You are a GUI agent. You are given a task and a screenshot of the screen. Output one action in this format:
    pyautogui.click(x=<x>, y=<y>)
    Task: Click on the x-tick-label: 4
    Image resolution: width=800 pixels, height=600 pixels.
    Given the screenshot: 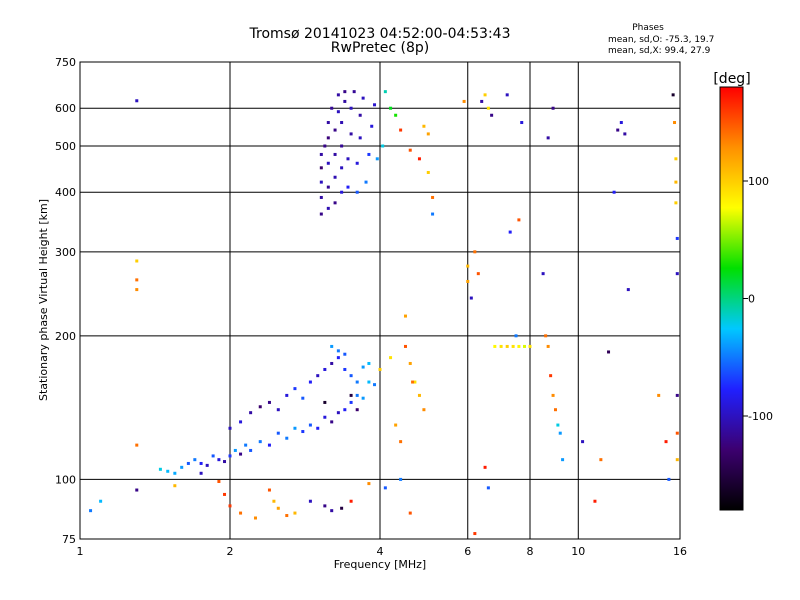 What is the action you would take?
    pyautogui.click(x=380, y=551)
    